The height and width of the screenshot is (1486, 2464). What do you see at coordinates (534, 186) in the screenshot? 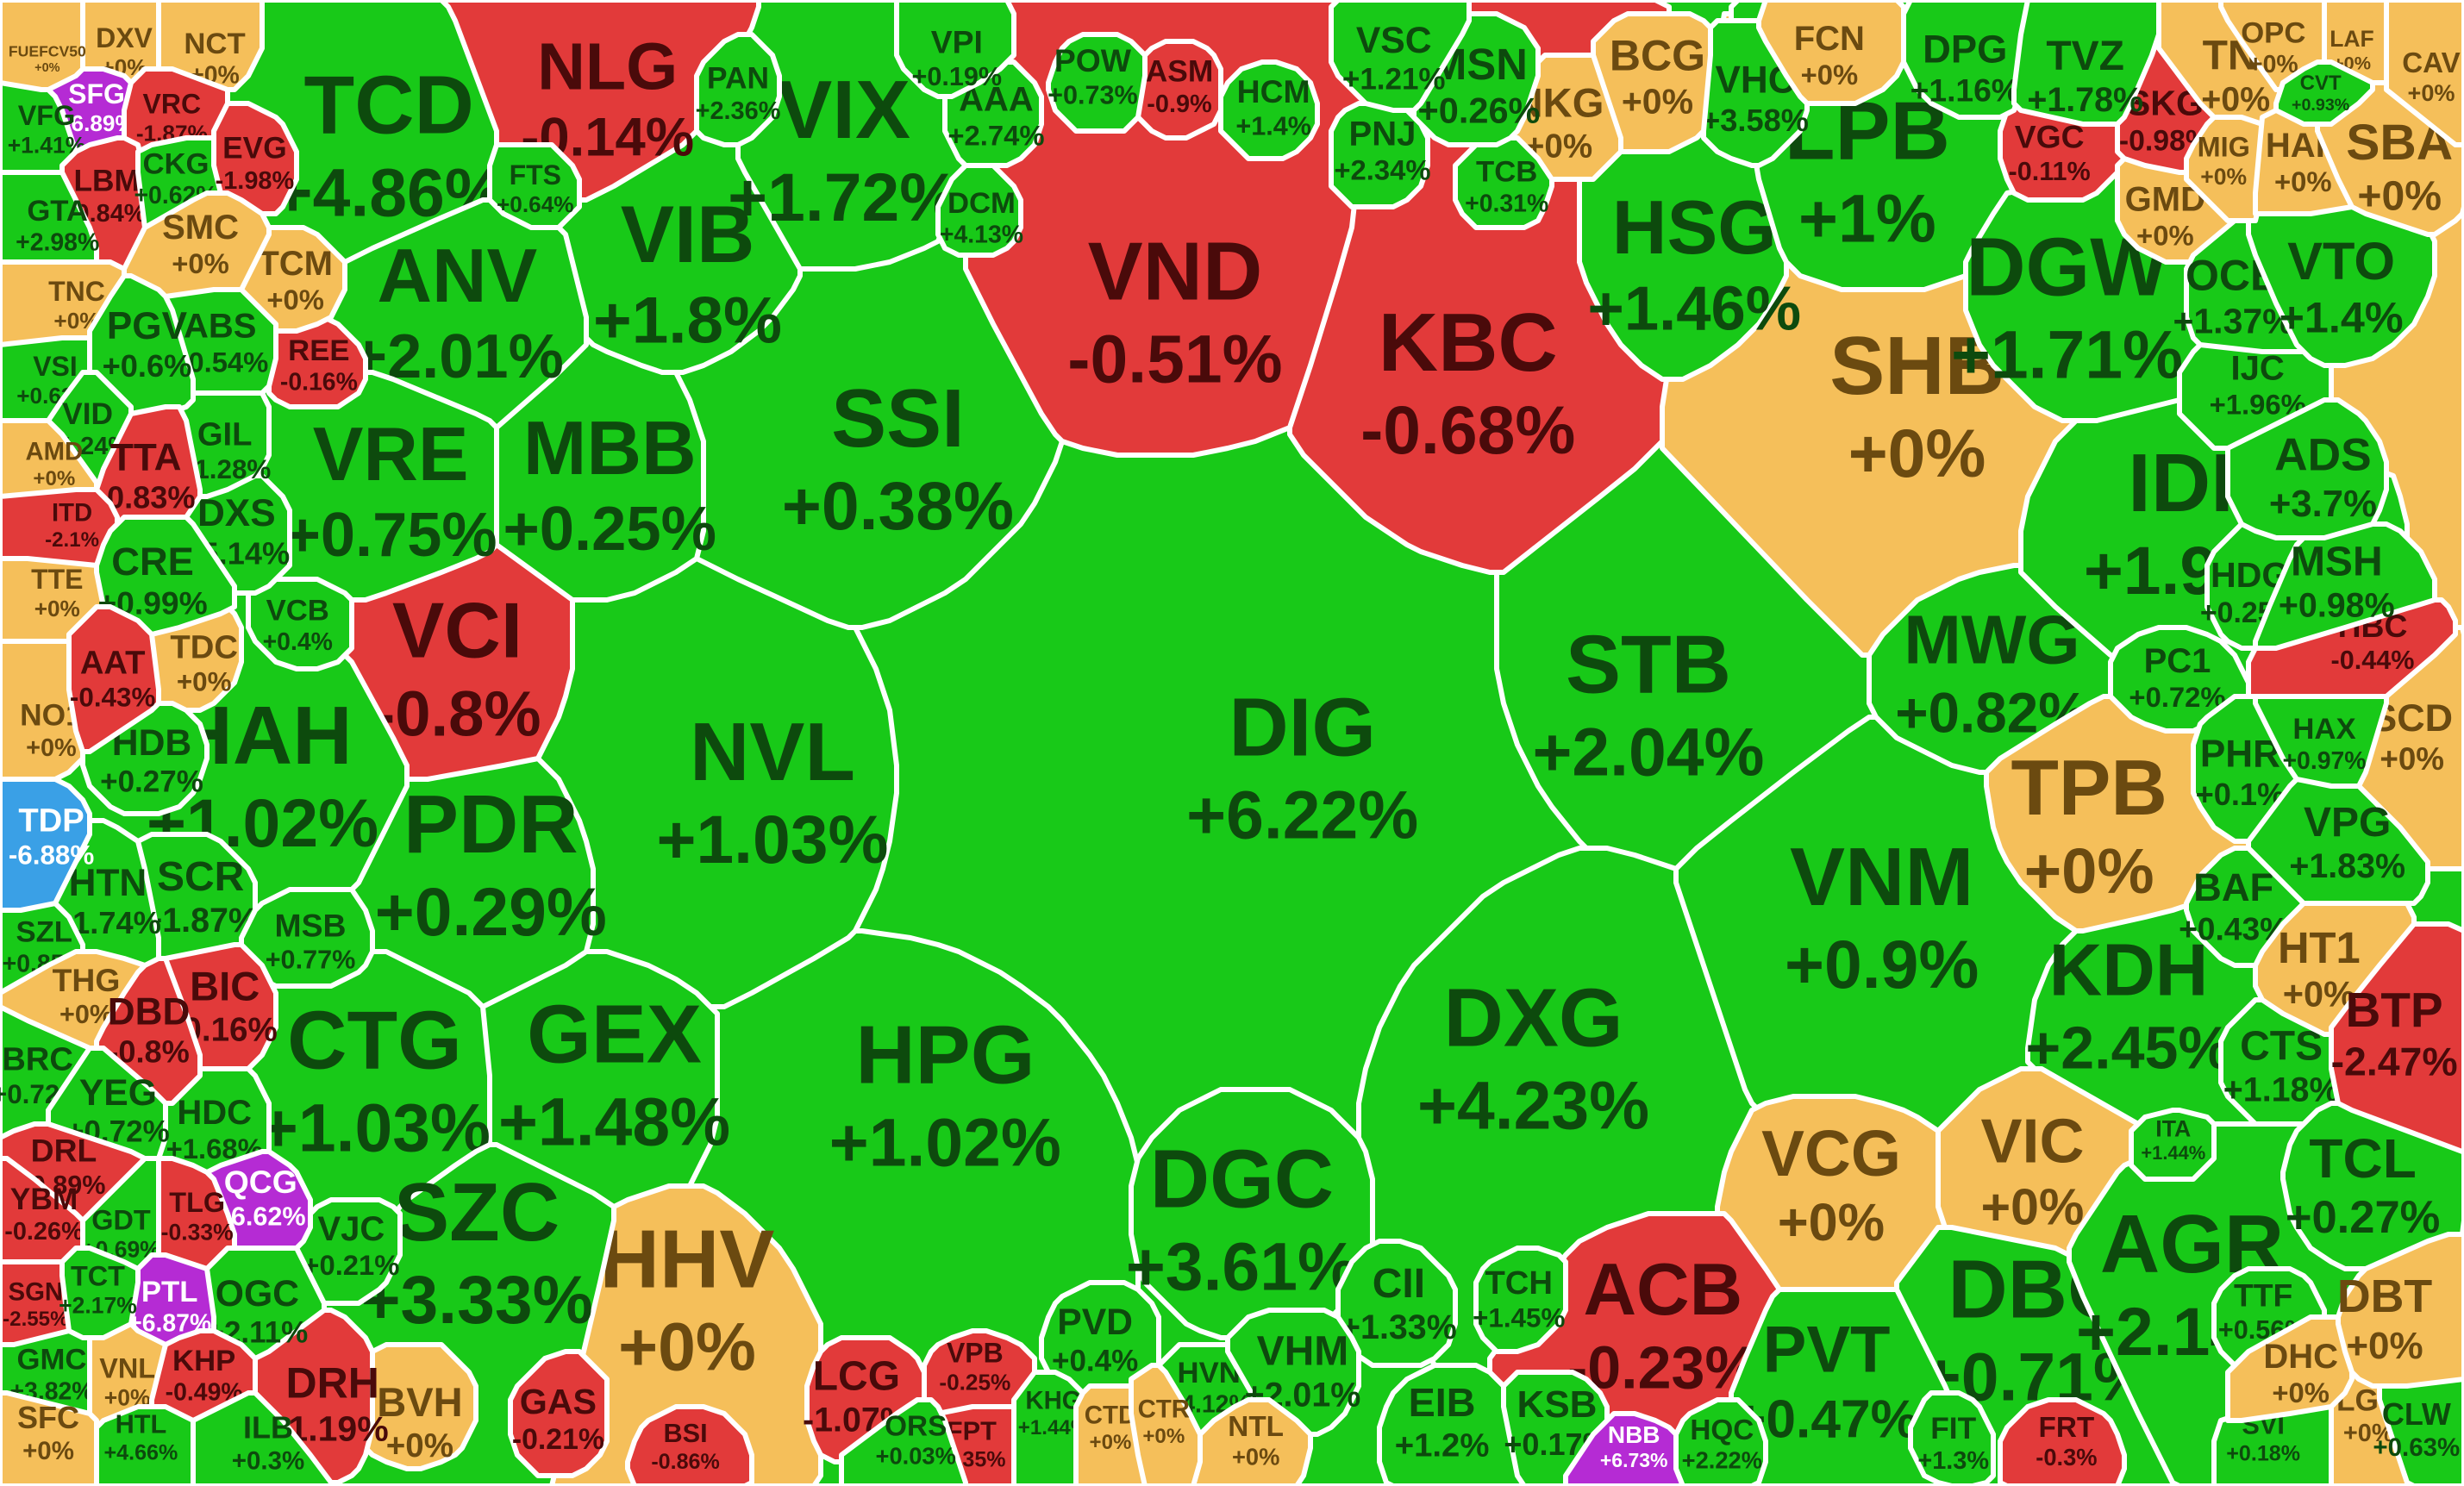
I see `stock-cell-fts: FTS+0.64%` at bounding box center [534, 186].